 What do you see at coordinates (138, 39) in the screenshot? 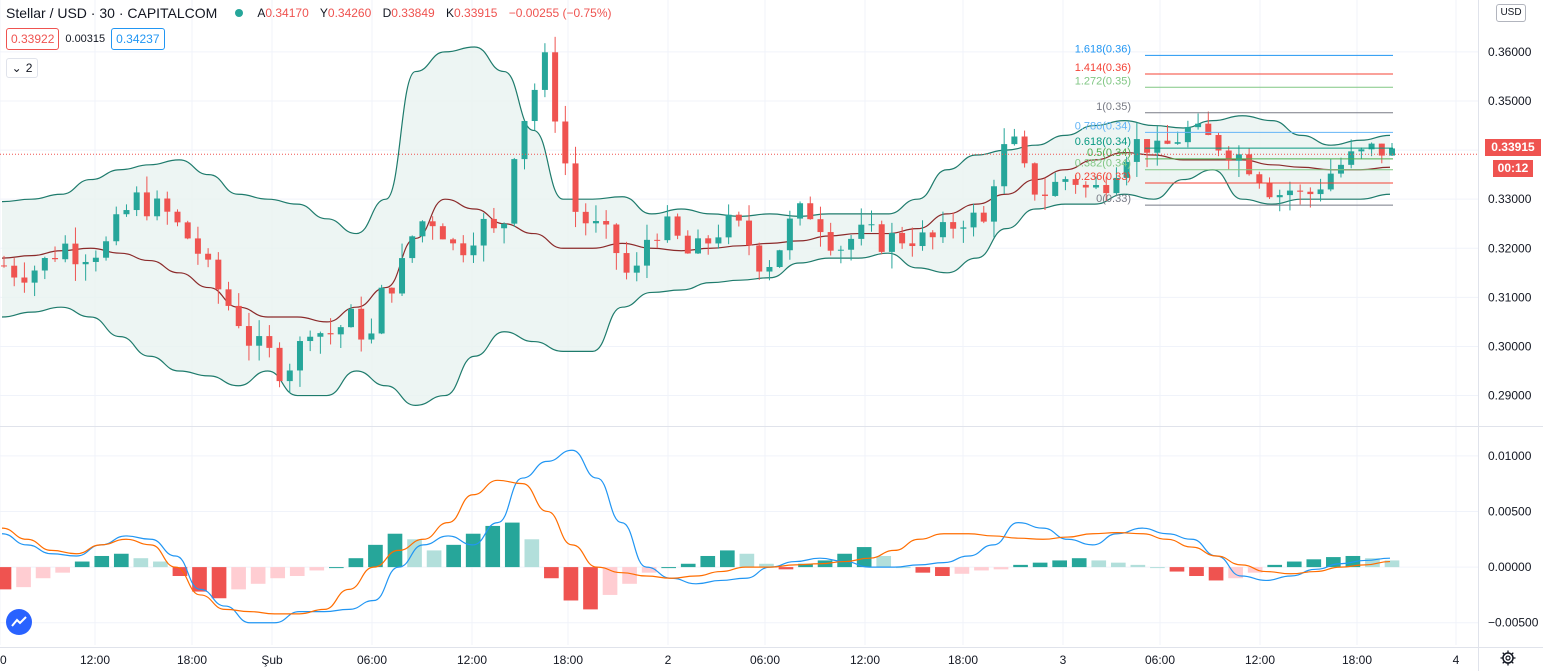
I see `buy-price-button: 0.34237` at bounding box center [138, 39].